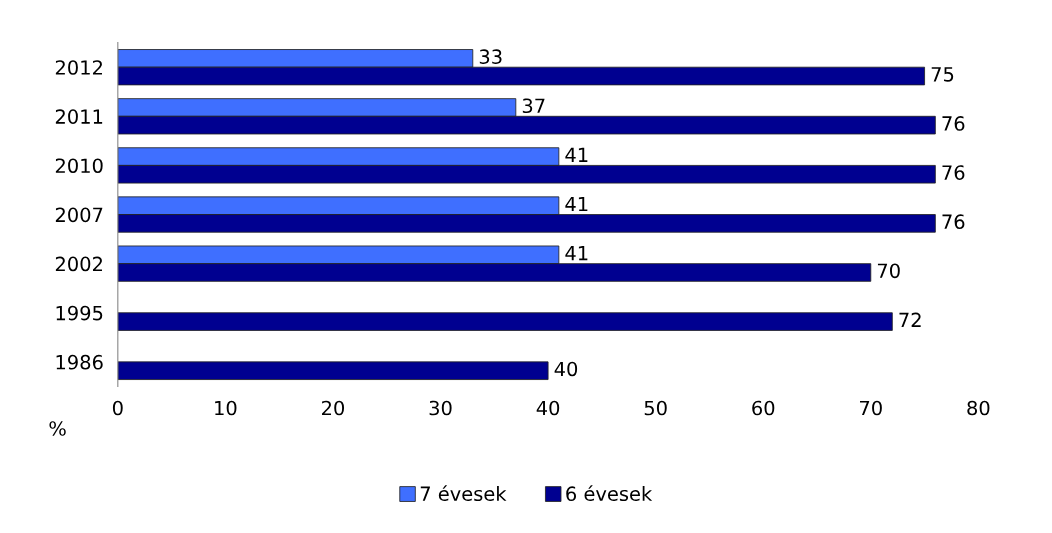 The image size is (1052, 533). I want to click on data-label: 70, so click(888, 271).